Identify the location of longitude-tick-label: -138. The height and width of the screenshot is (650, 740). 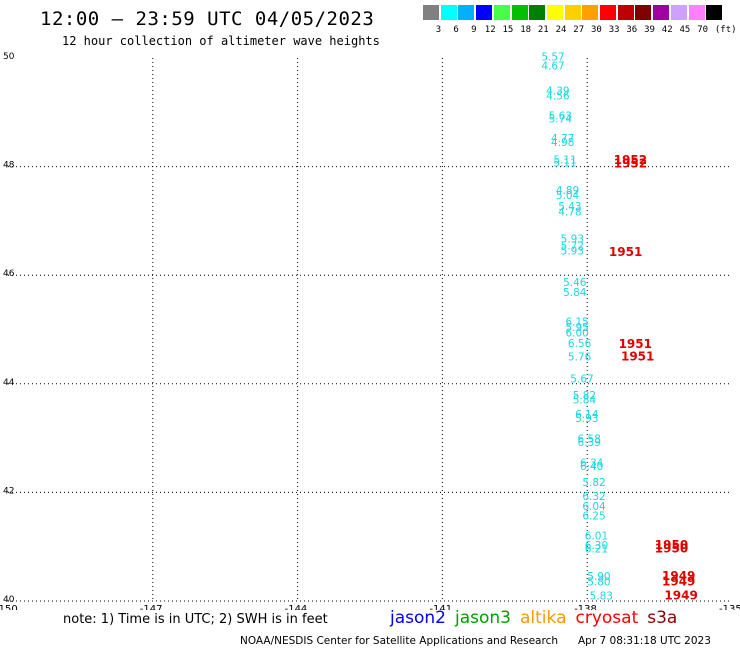
(585, 607).